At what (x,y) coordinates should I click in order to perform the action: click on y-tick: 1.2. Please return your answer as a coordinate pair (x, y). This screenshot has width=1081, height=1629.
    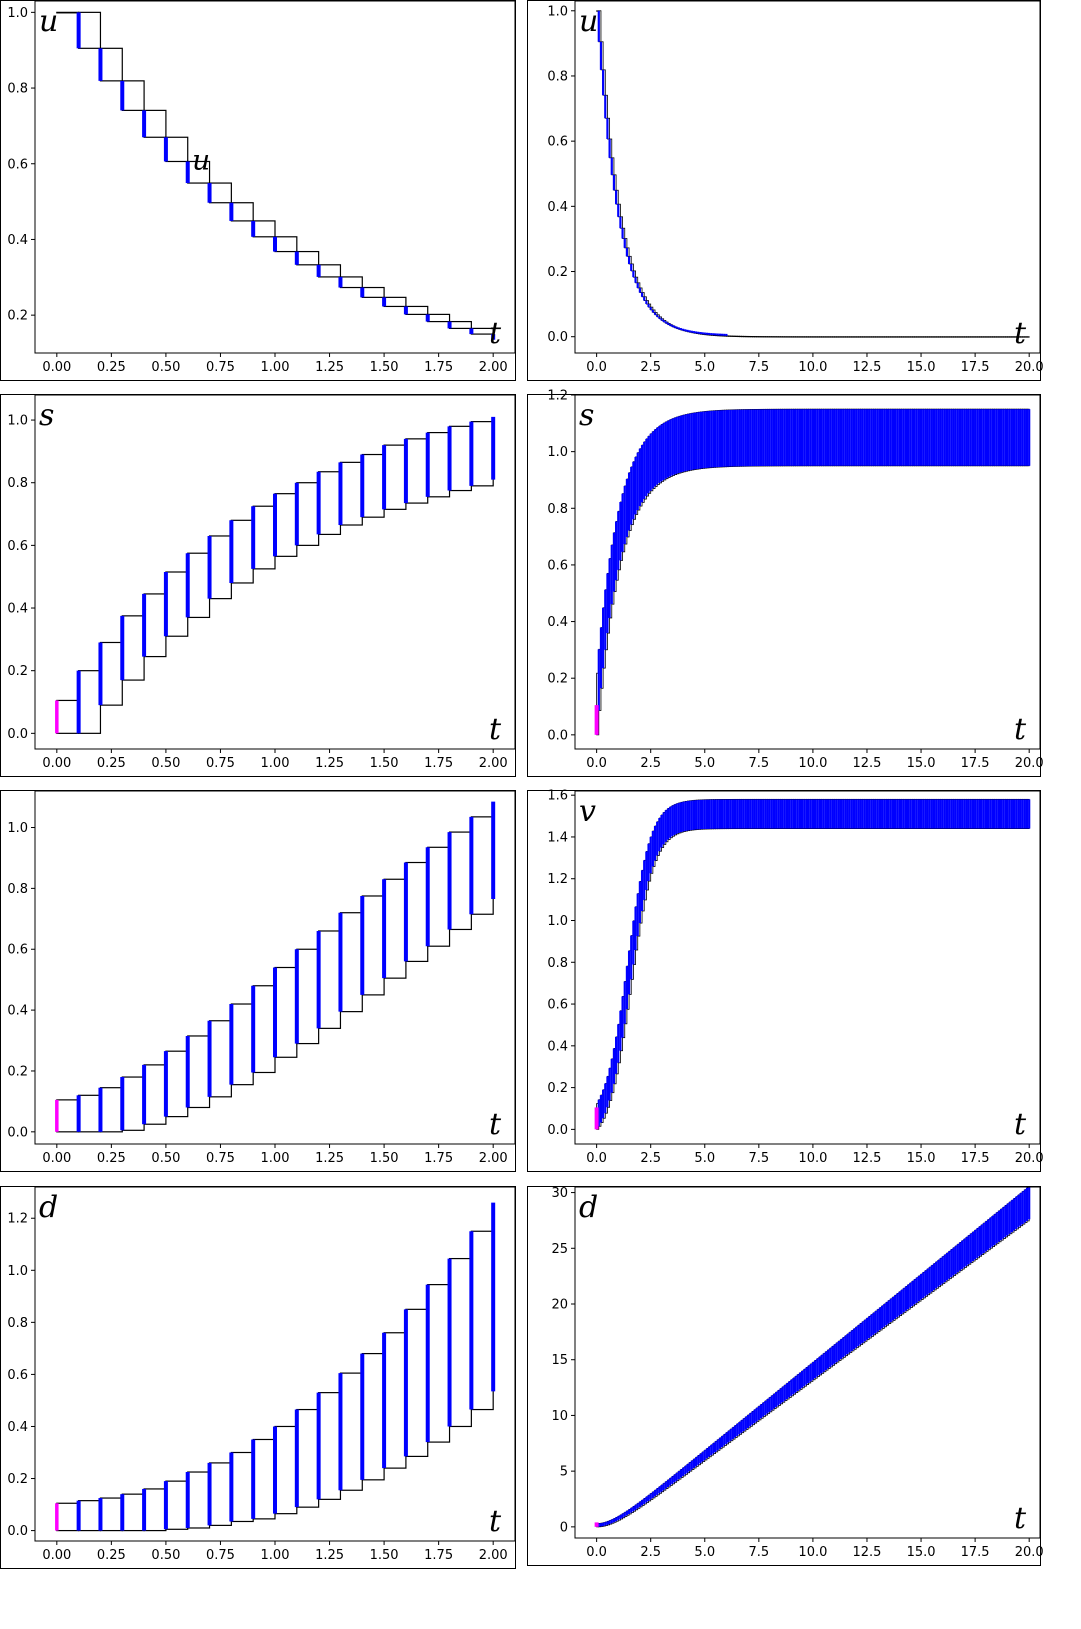
    Looking at the image, I should click on (561, 396).